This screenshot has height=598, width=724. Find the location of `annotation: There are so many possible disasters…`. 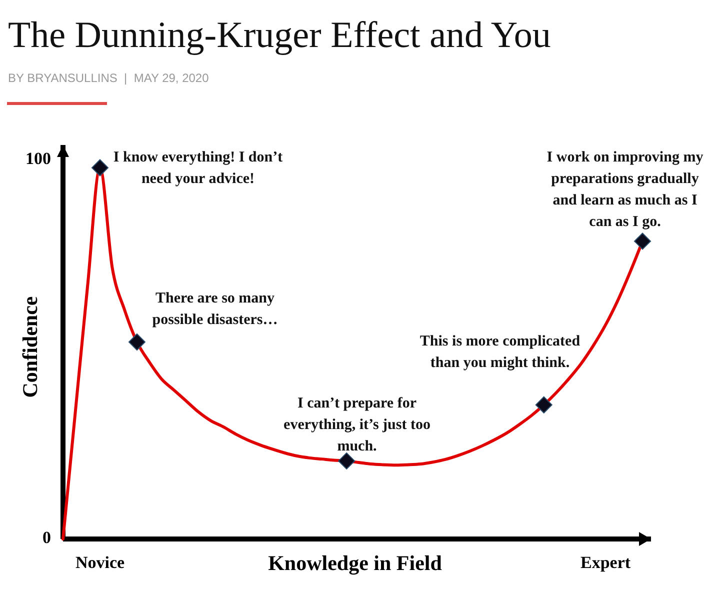

annotation: There are so many possible disasters… is located at coordinates (215, 309).